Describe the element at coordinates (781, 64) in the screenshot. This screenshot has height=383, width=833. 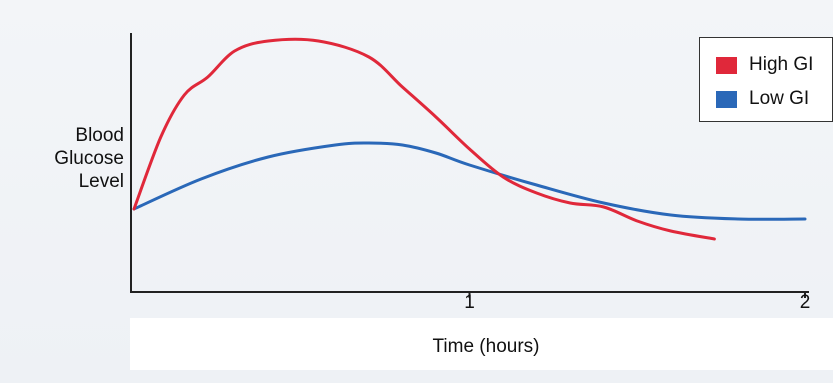
I see `legend-label-high-gi: High GI` at that location.